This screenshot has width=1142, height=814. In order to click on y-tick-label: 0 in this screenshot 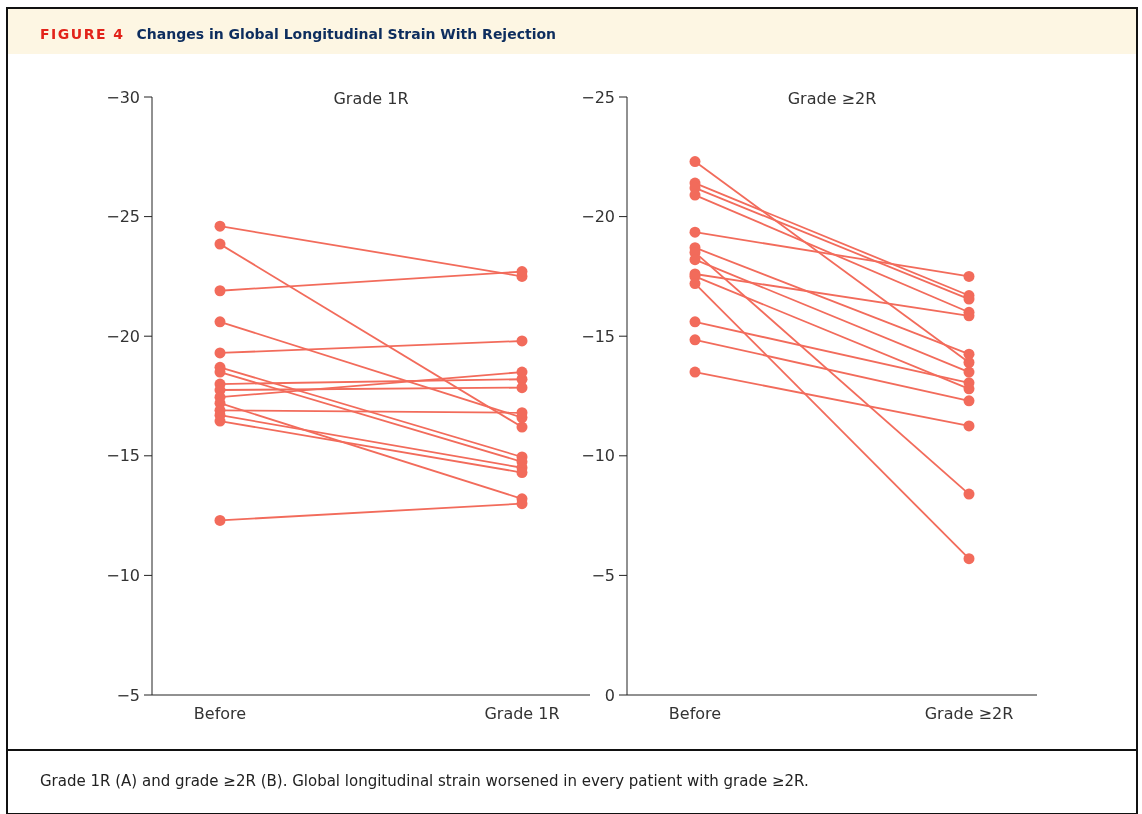, I will do `click(609, 695)`.